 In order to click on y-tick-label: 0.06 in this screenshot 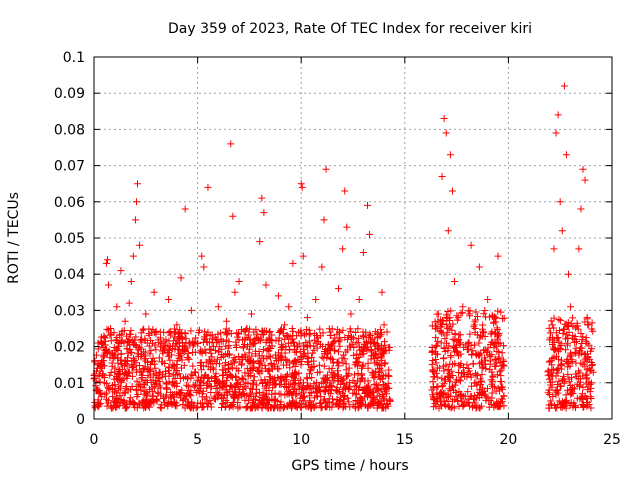, I will do `click(69, 203)`.